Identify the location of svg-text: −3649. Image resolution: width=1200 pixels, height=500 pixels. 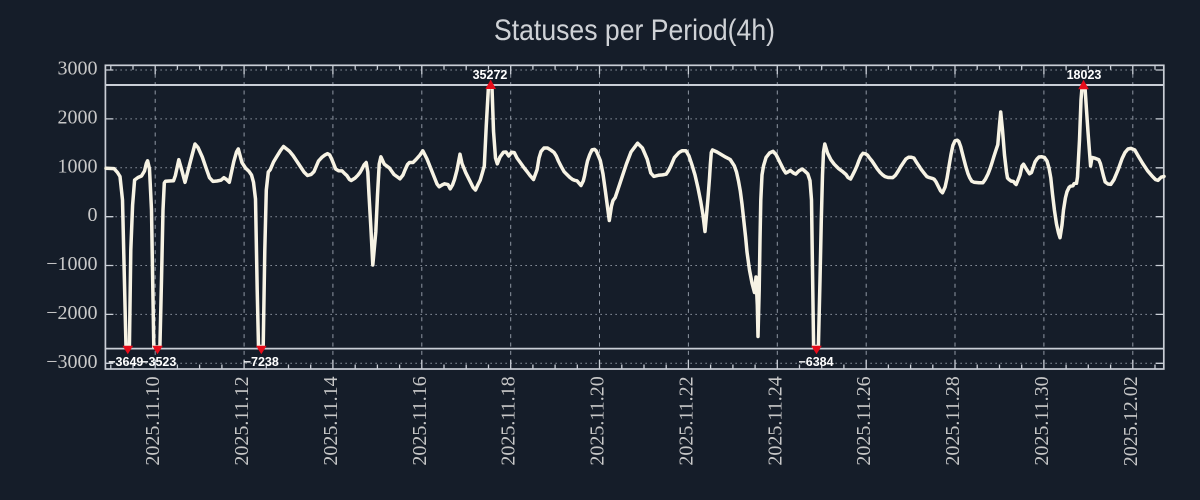
(125, 362).